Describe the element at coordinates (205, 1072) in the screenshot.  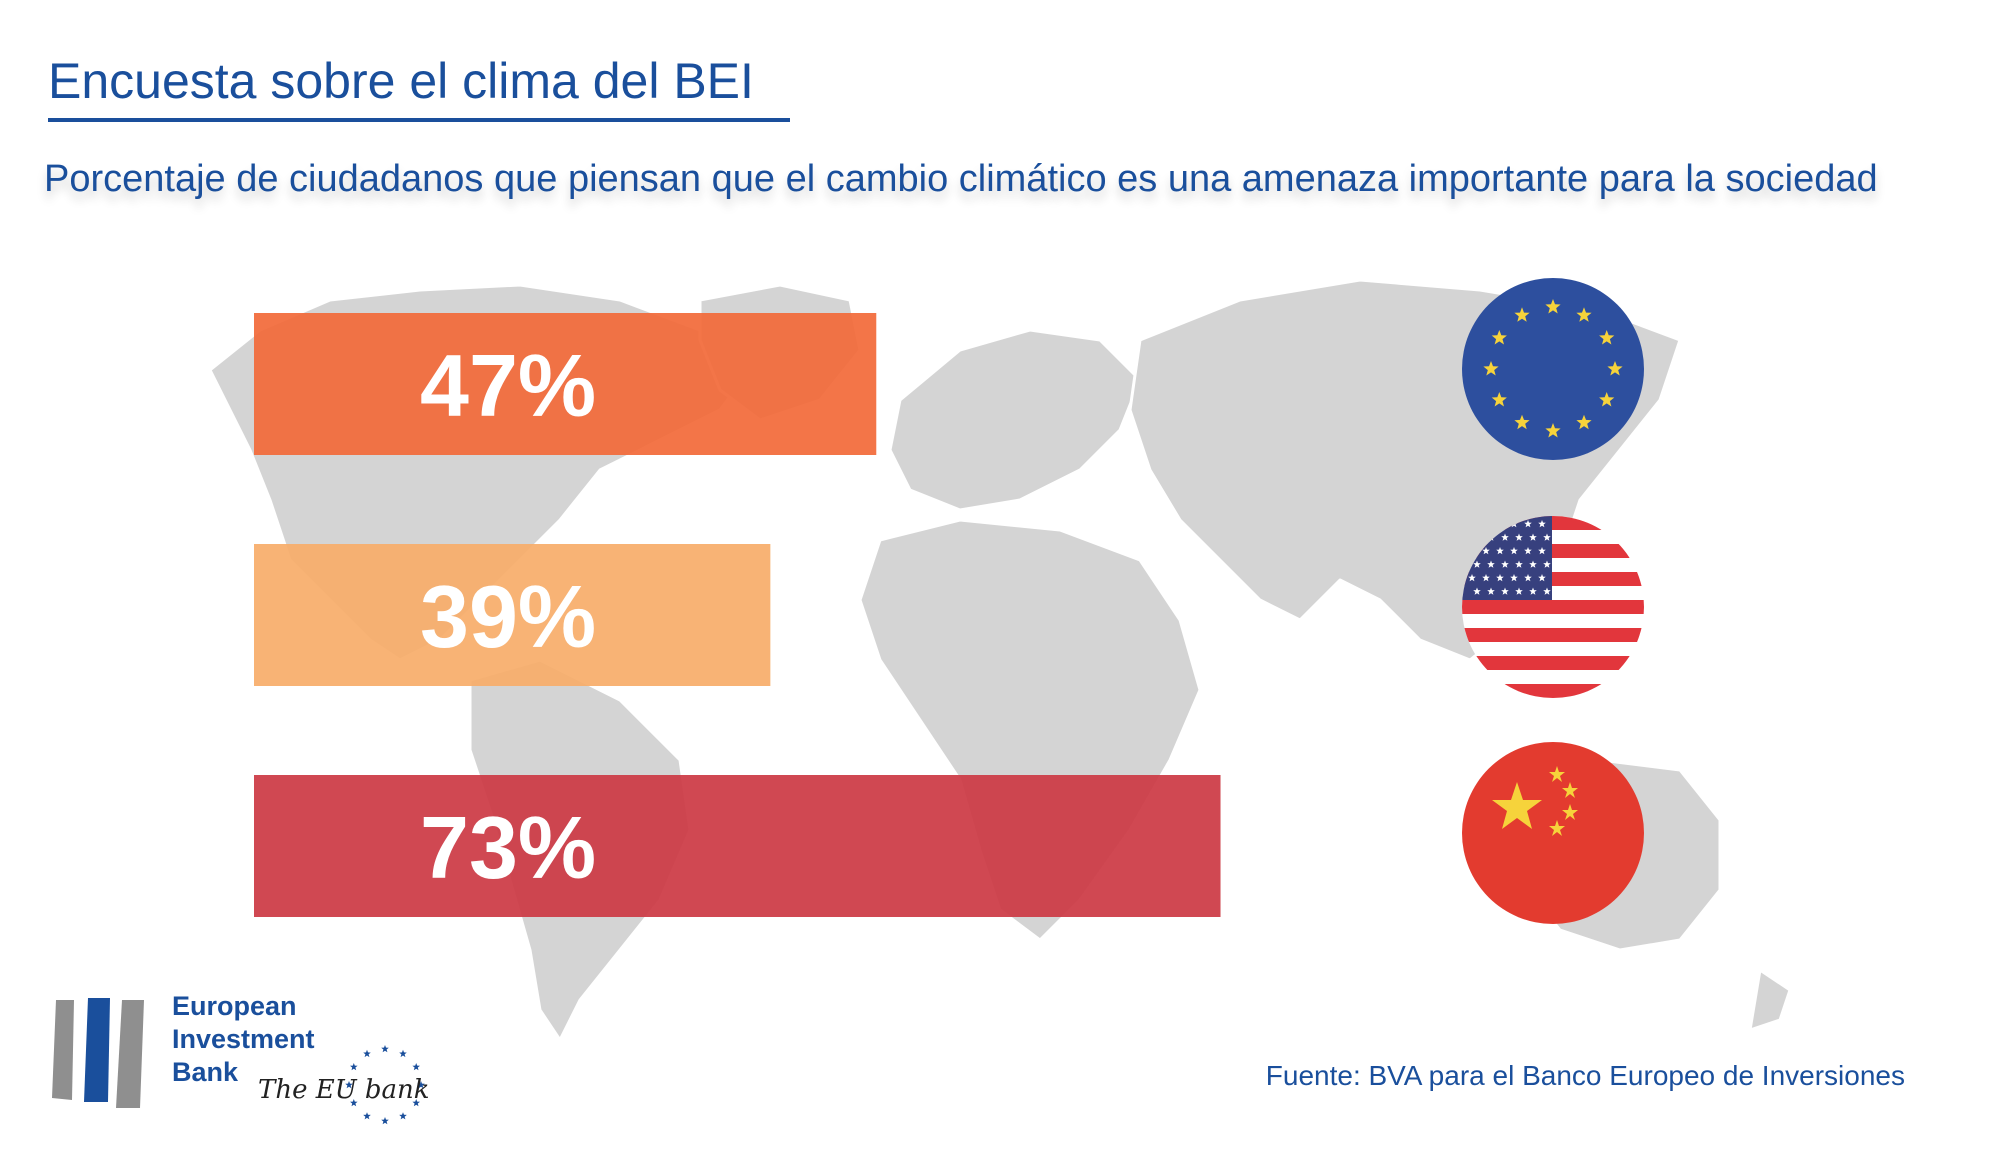
I see `logo-line-3: Bank` at that location.